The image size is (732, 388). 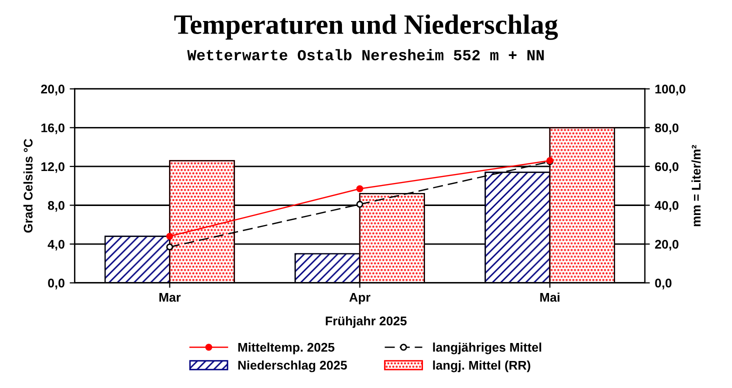 What do you see at coordinates (487, 348) in the screenshot?
I see `legend-label: langjähriges Mittel` at bounding box center [487, 348].